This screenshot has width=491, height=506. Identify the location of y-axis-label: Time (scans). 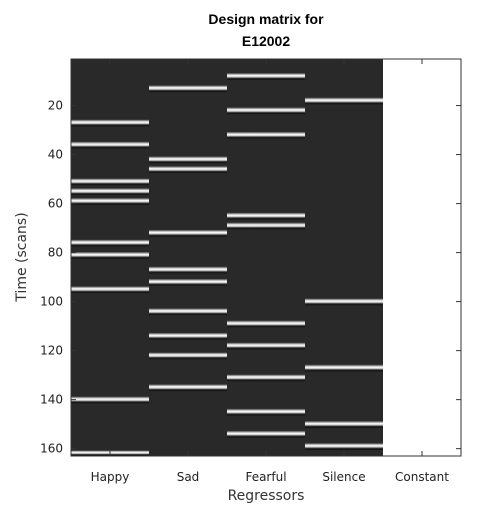
(22, 257).